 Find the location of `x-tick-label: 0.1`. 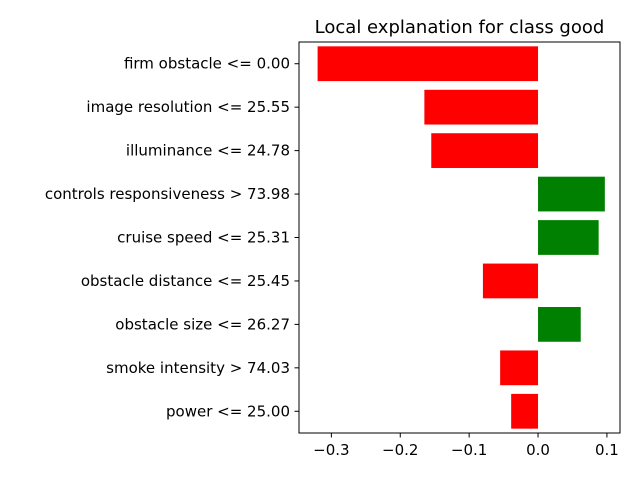

x-tick-label: 0.1 is located at coordinates (607, 450).